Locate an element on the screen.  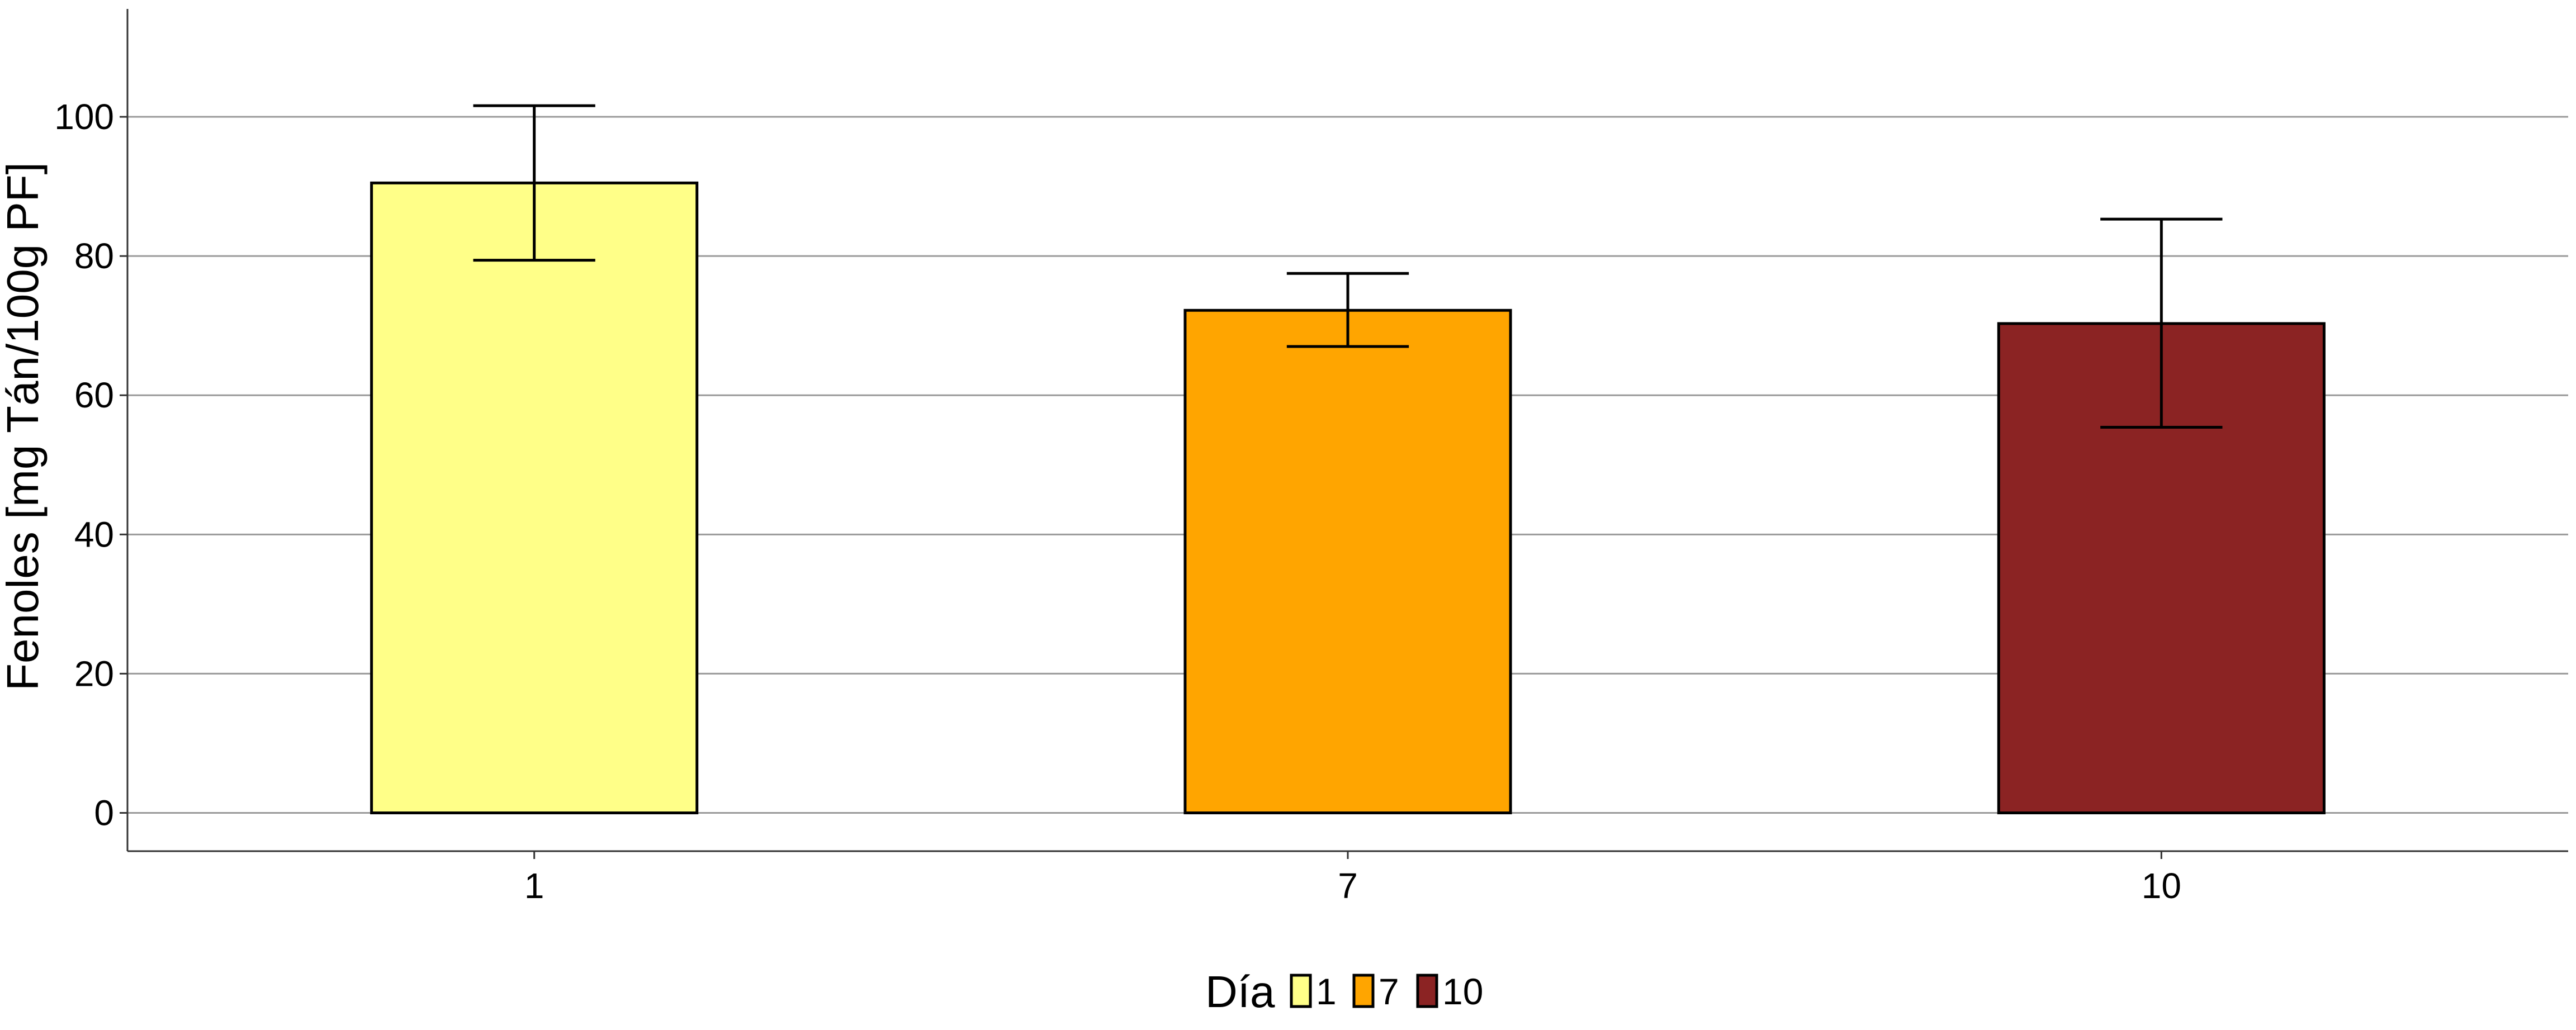
x-tick-label: 10 is located at coordinates (2161, 886).